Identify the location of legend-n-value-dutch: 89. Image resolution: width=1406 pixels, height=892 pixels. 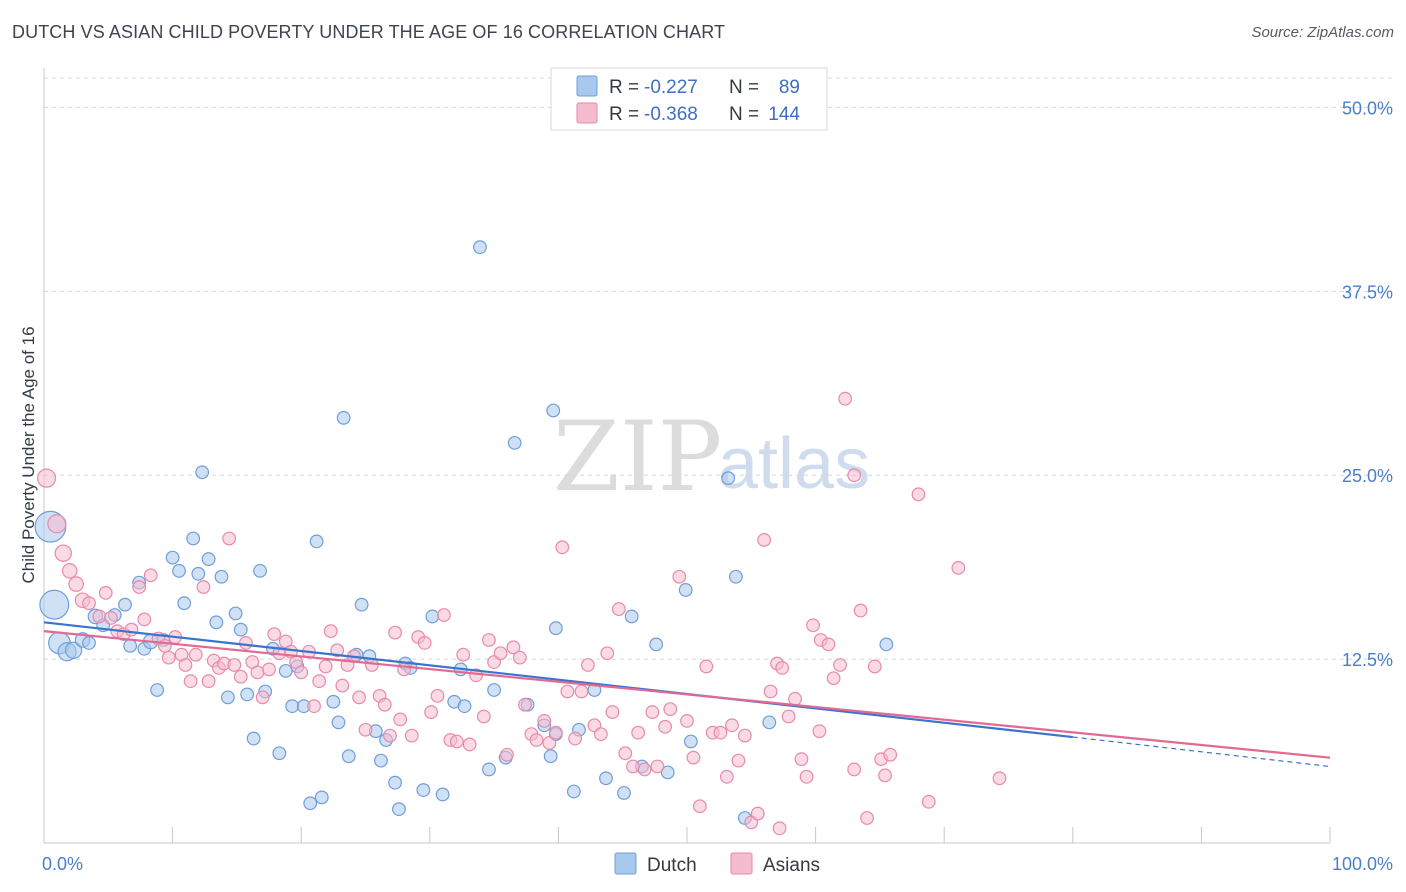
(789, 87).